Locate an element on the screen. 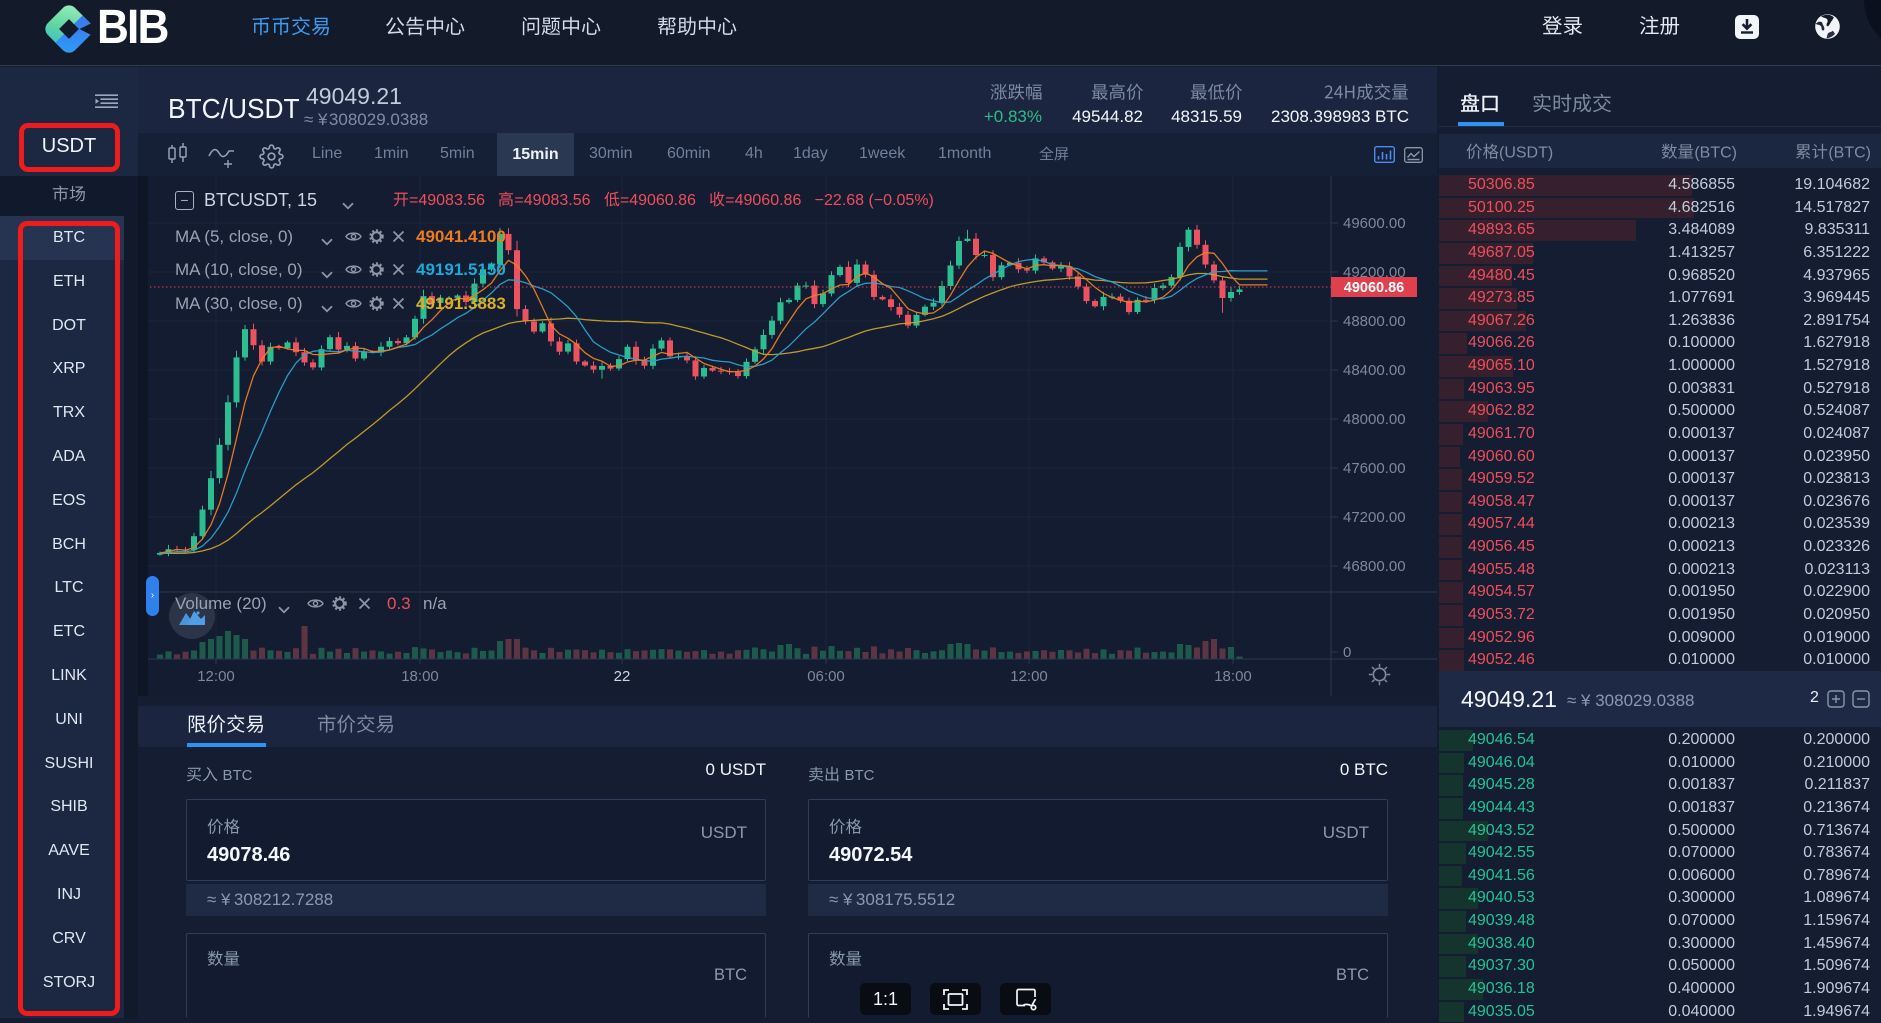  svg-text: 48800.00 is located at coordinates (1374, 321).